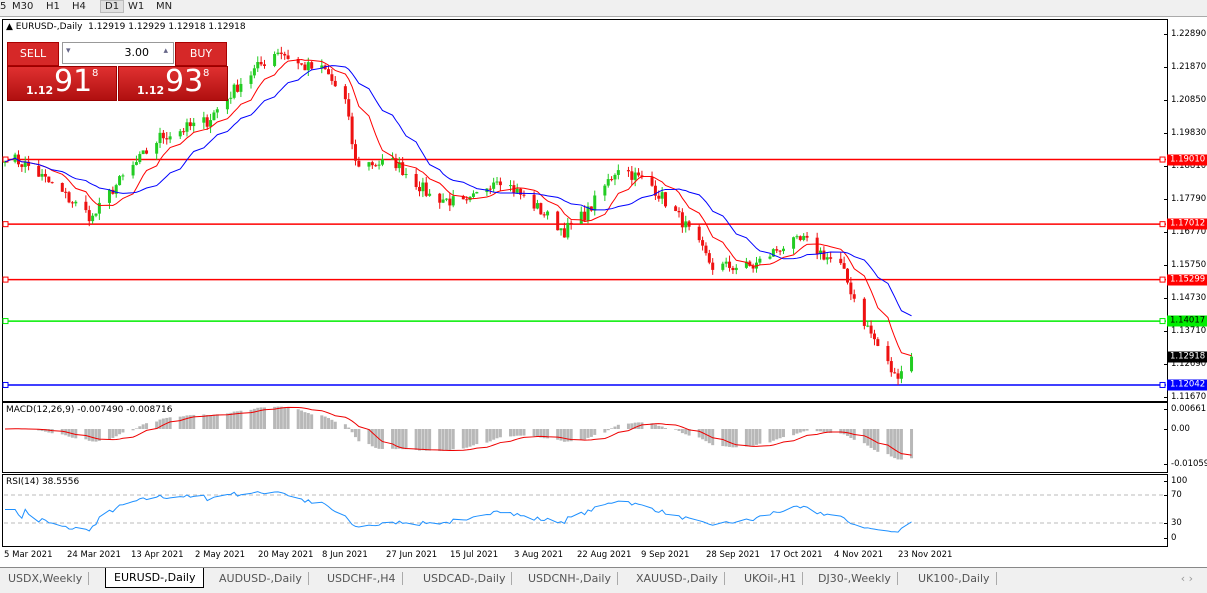 Image resolution: width=1207 pixels, height=593 pixels. I want to click on price-tick-label: 1.14730, so click(1189, 298).